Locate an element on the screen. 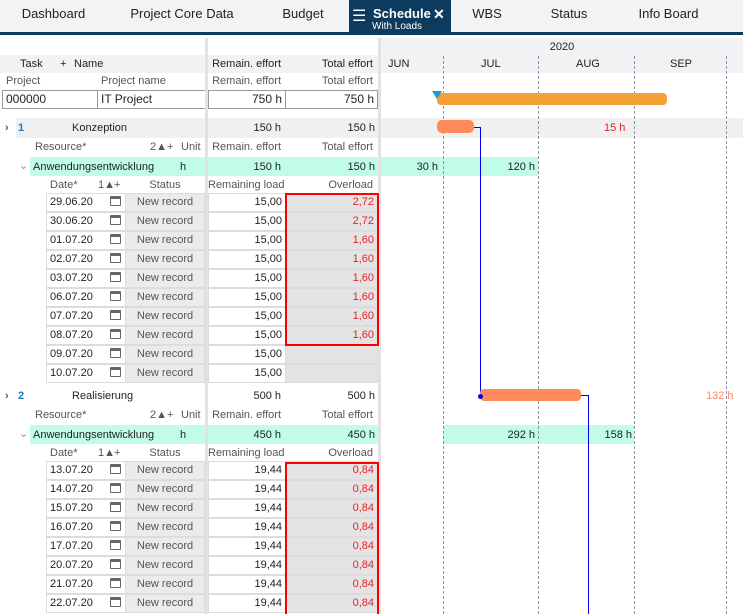 This screenshot has height=614, width=743. tab-project-core-data: Project Core Data is located at coordinates (182, 13).